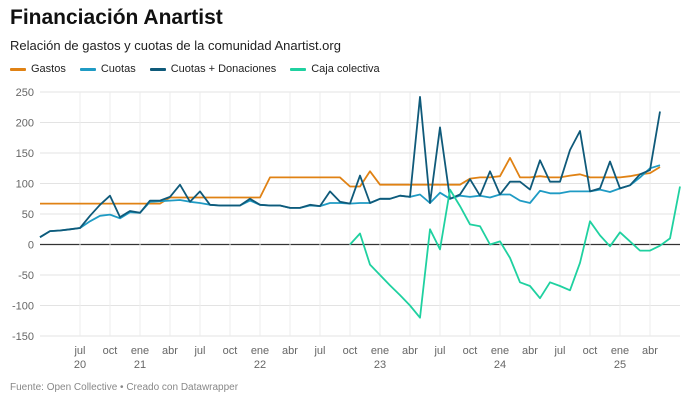 The height and width of the screenshot is (403, 690). I want to click on series-line-gastos, so click(350, 181).